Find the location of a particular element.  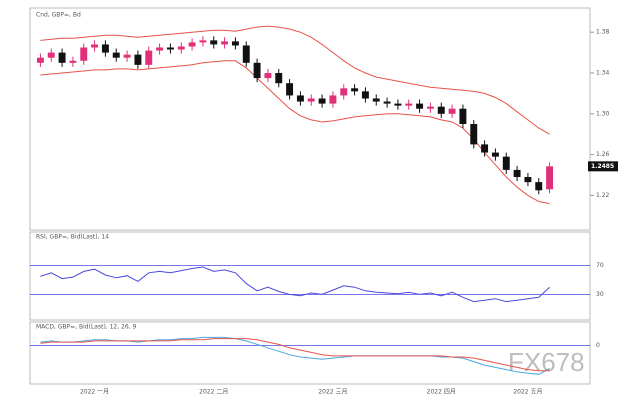

rsi-title: RSI, GBP=, Bid(Last), 14 is located at coordinates (72, 237).